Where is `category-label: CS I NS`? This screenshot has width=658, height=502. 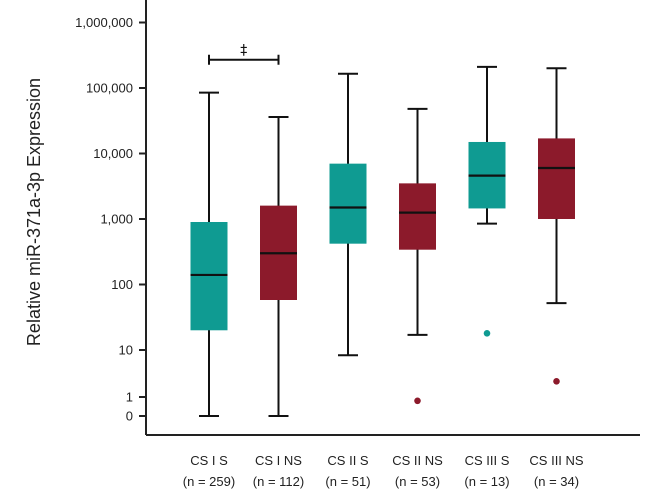
category-label: CS I NS is located at coordinates (278, 460).